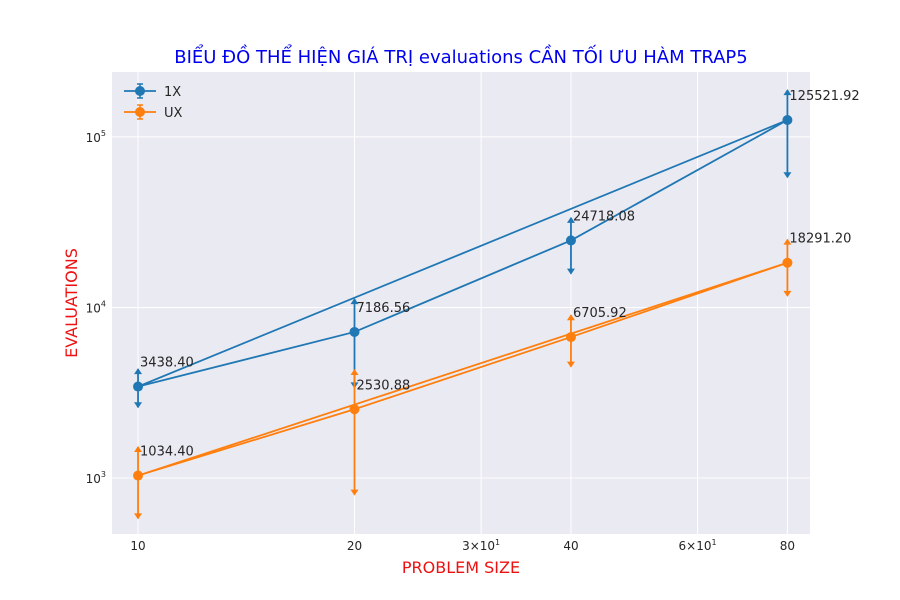 This screenshot has width=900, height=600. I want to click on legend: 1X UX, so click(153, 102).